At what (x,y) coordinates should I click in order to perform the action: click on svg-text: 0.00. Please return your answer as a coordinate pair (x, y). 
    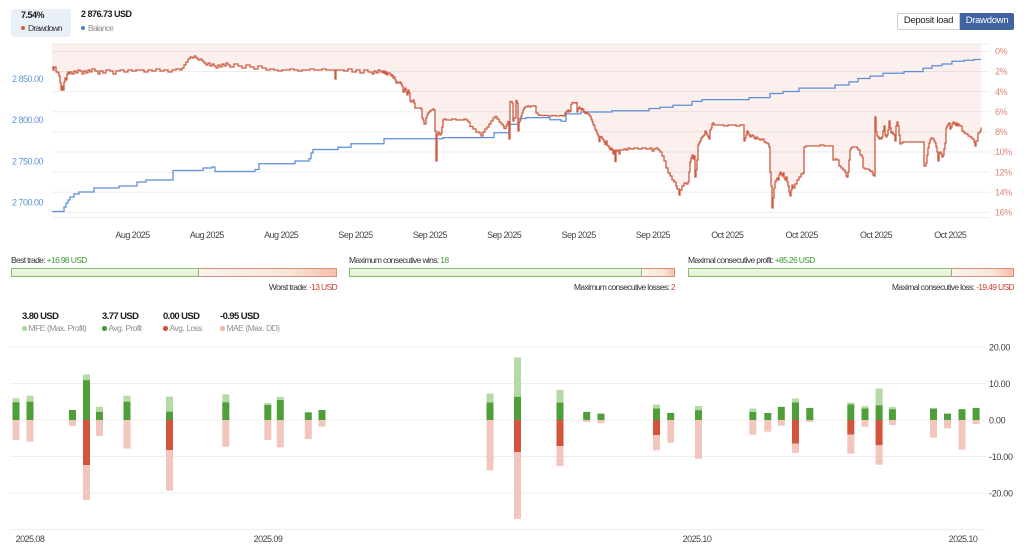
    Looking at the image, I should click on (997, 420).